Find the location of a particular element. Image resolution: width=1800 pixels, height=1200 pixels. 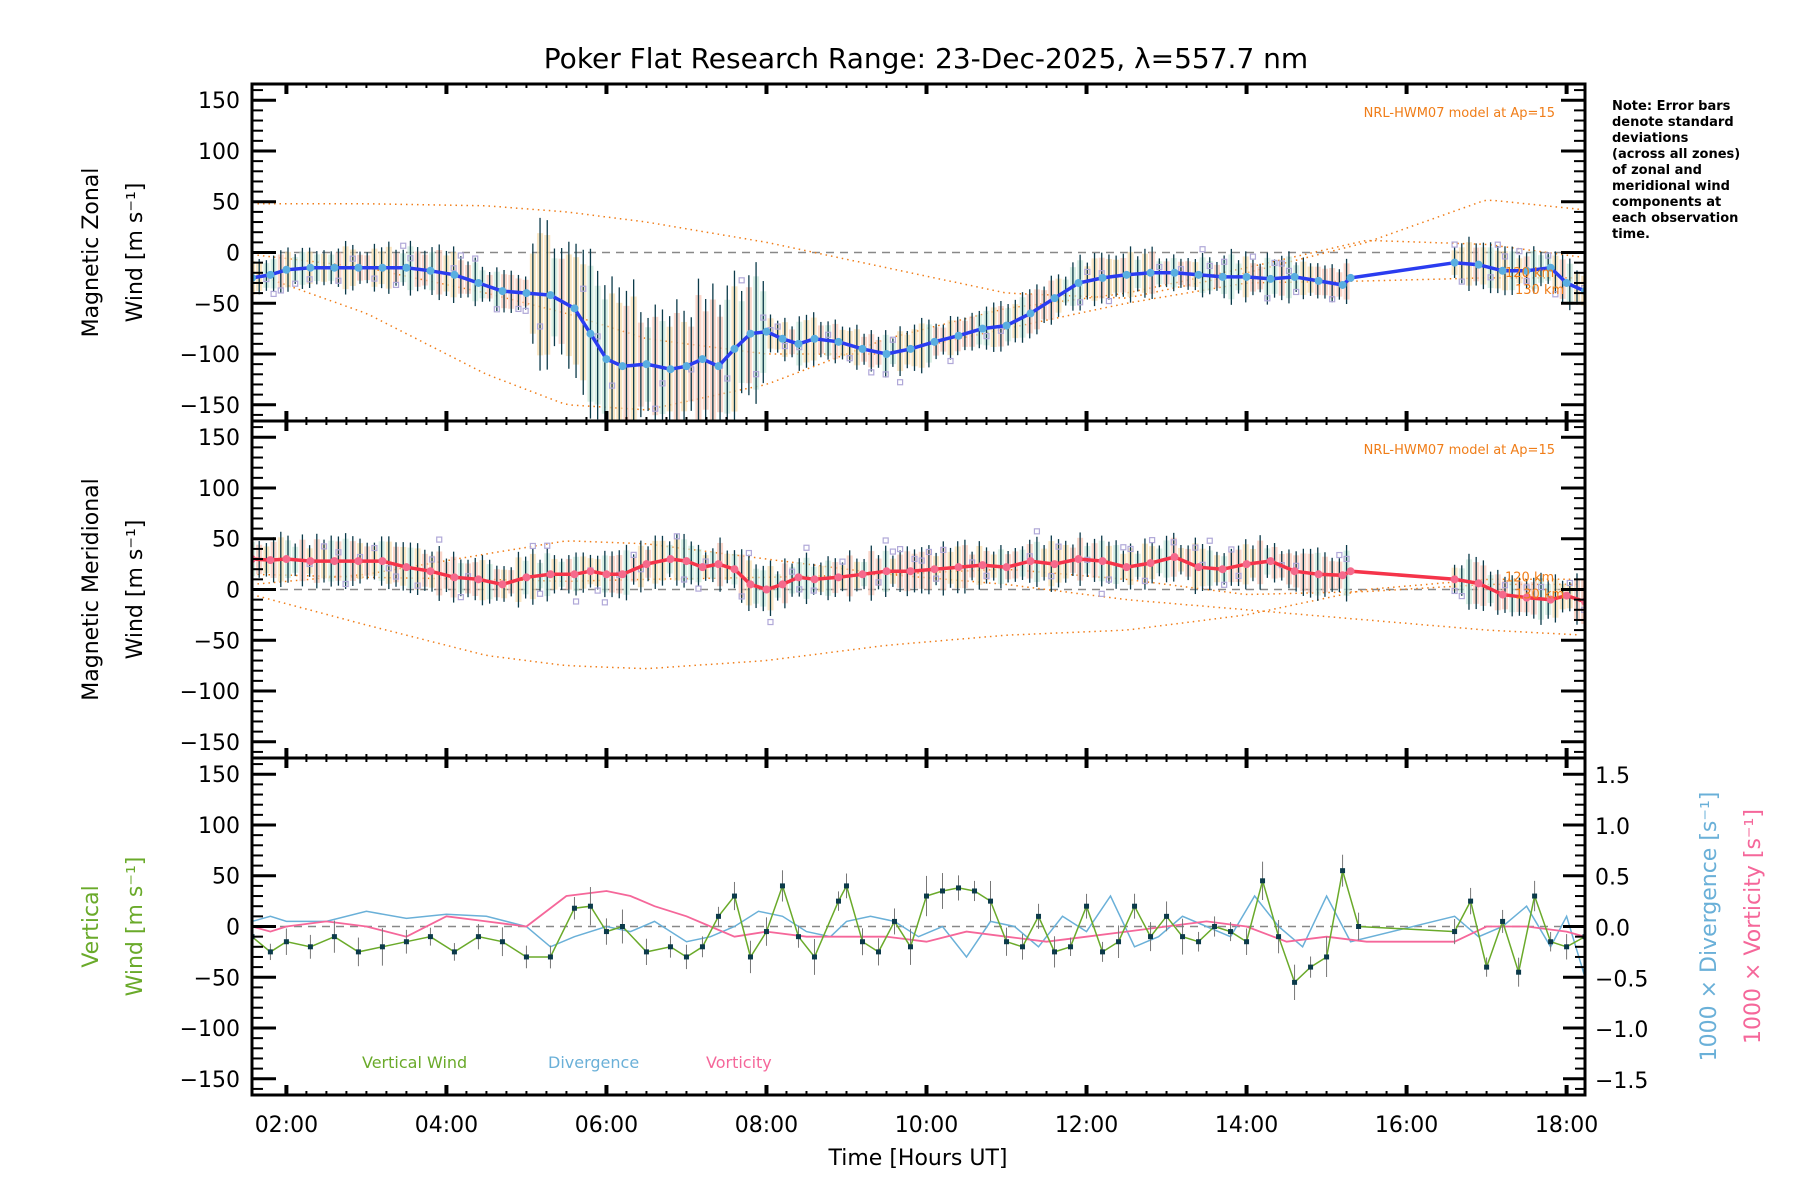

y-tick-label: −150 is located at coordinates (210, 743).